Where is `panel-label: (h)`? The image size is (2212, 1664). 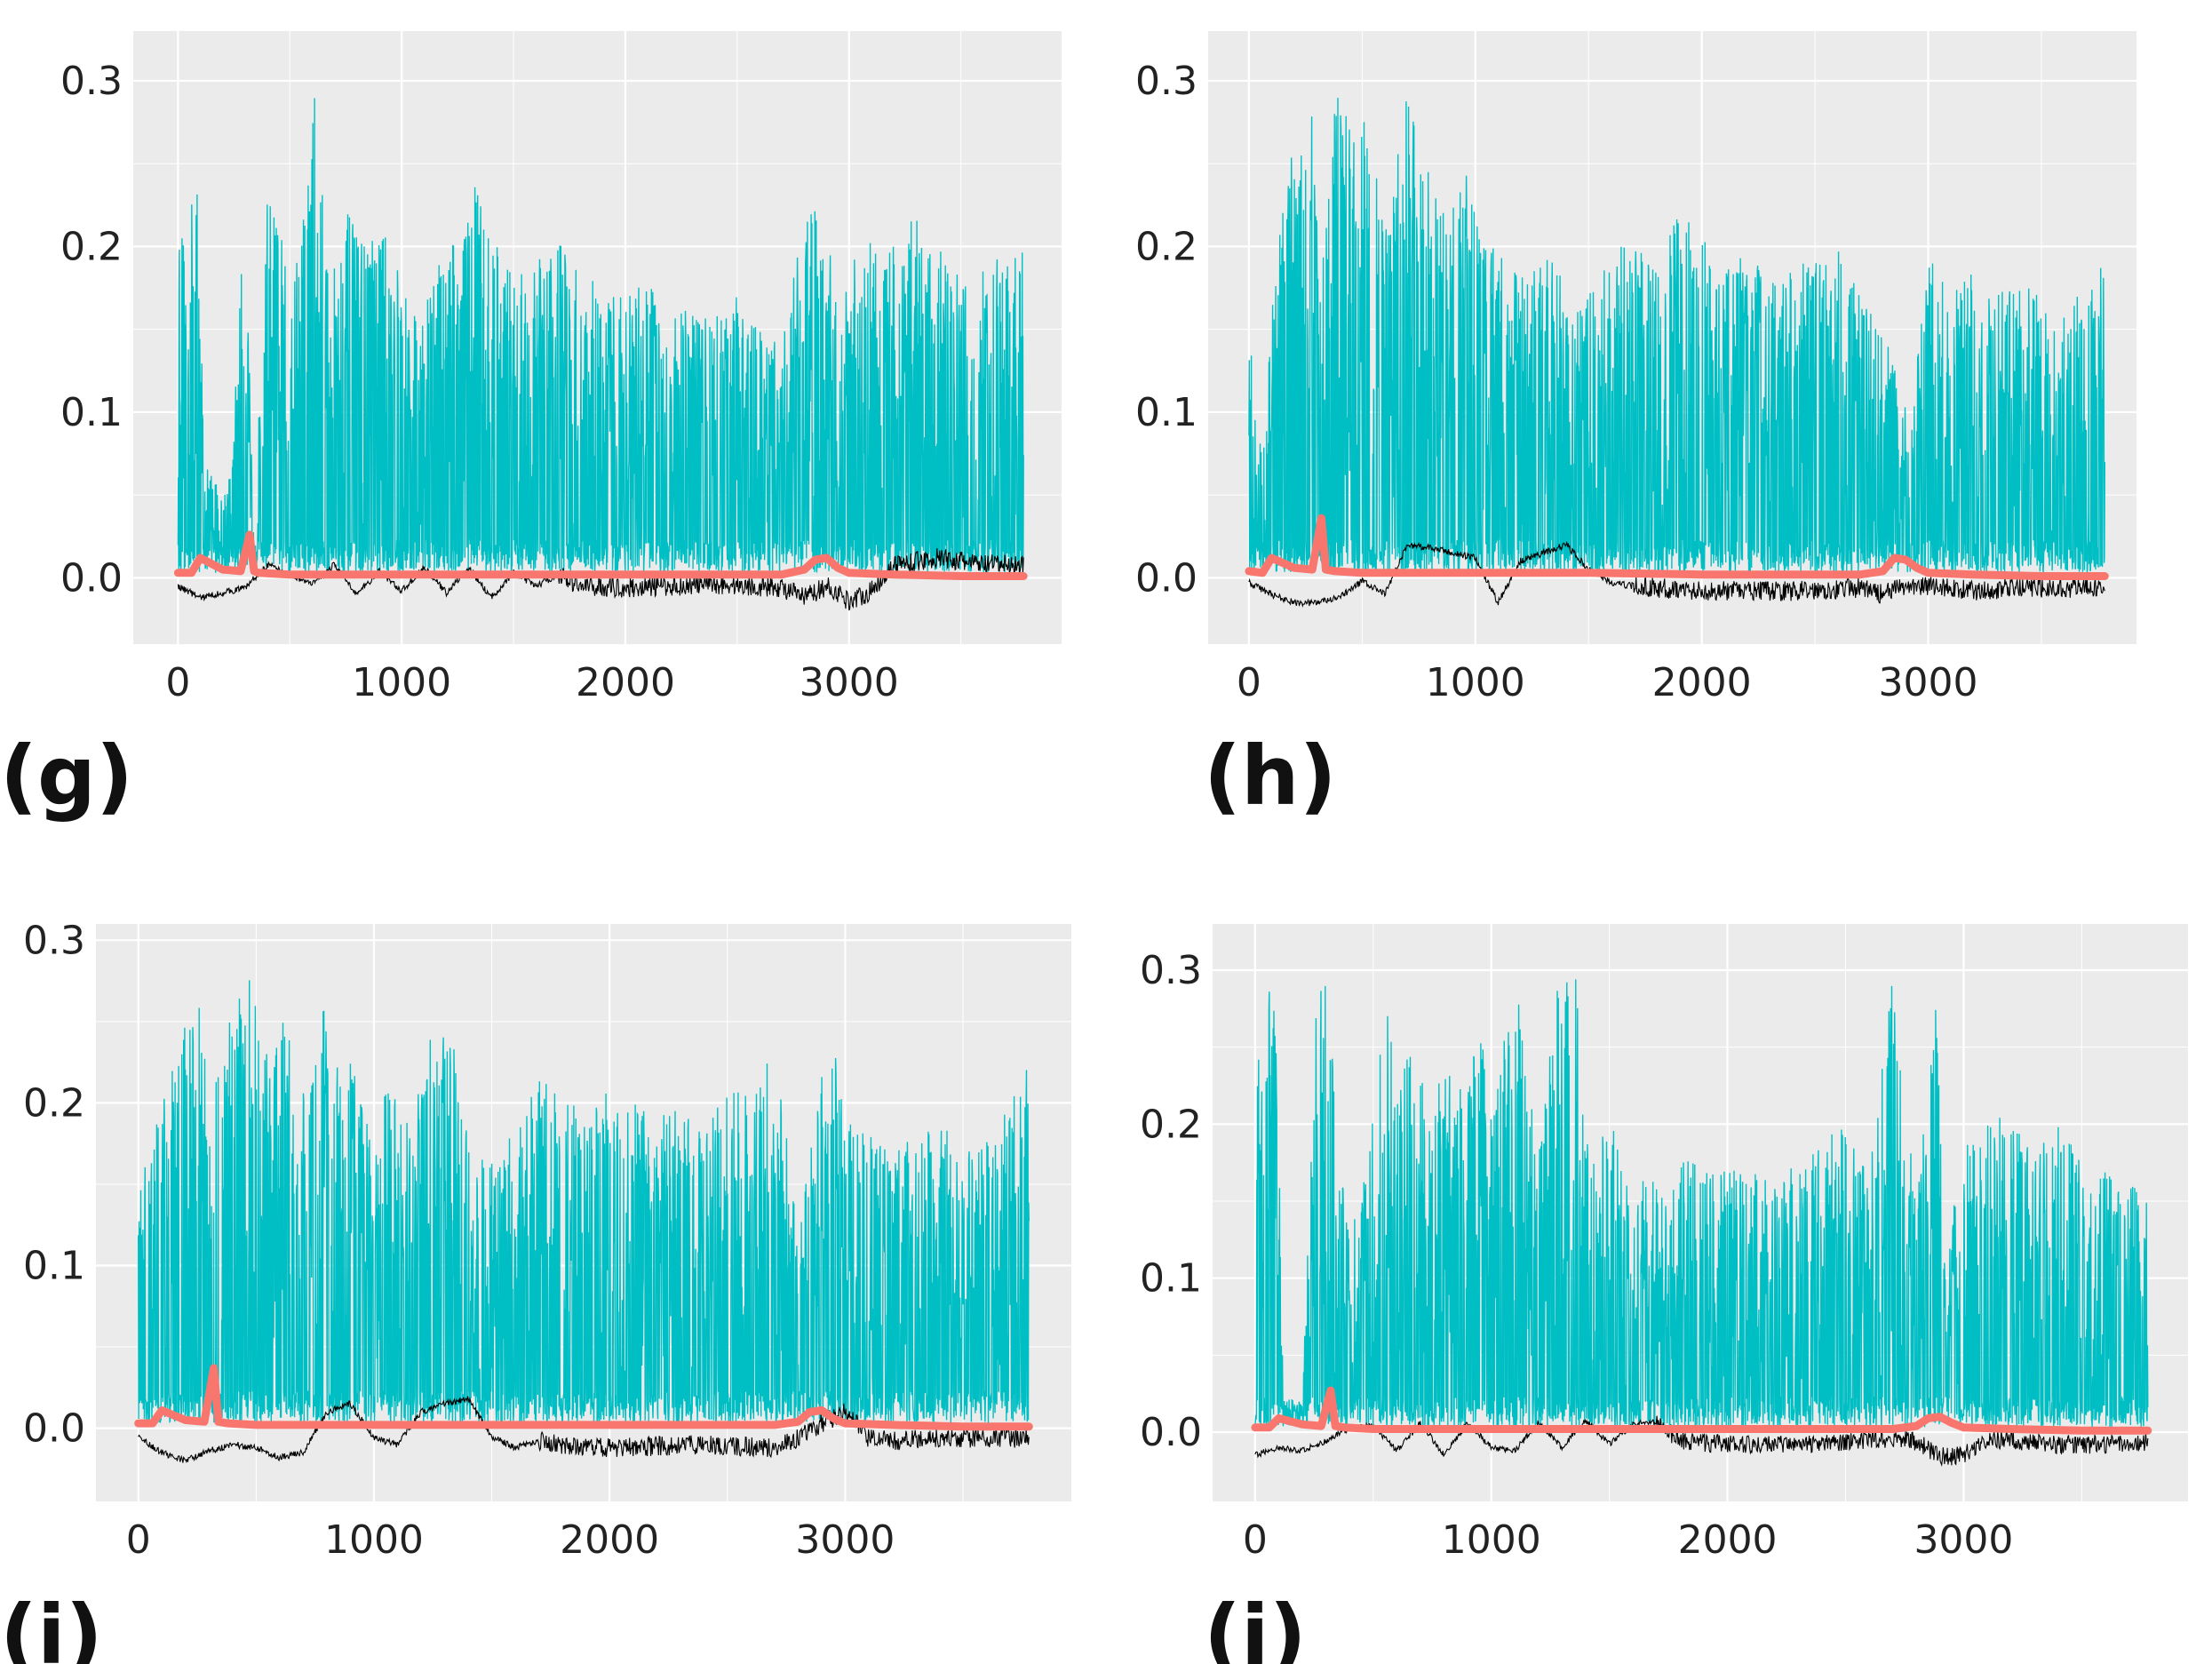 panel-label: (h) is located at coordinates (1271, 776).